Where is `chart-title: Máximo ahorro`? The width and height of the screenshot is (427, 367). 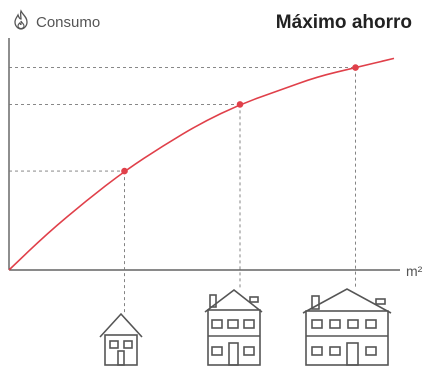 chart-title: Máximo ahorro is located at coordinates (344, 22).